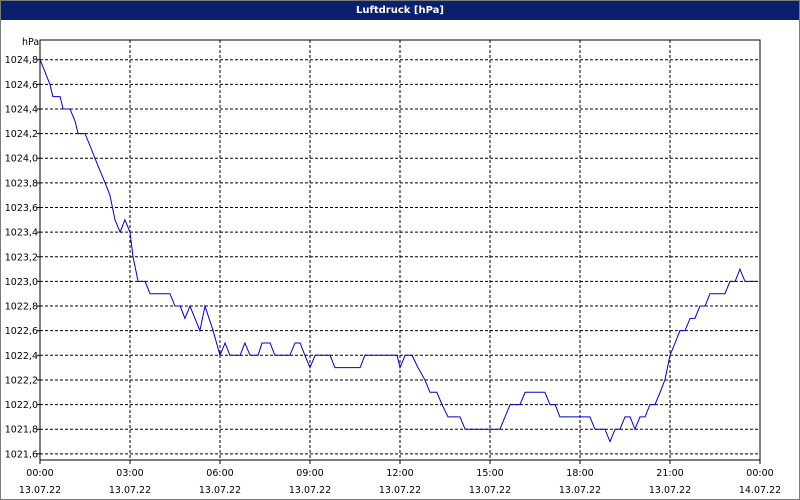 This screenshot has width=800, height=500. What do you see at coordinates (489, 473) in the screenshot?
I see `x-tick-label: 15:00` at bounding box center [489, 473].